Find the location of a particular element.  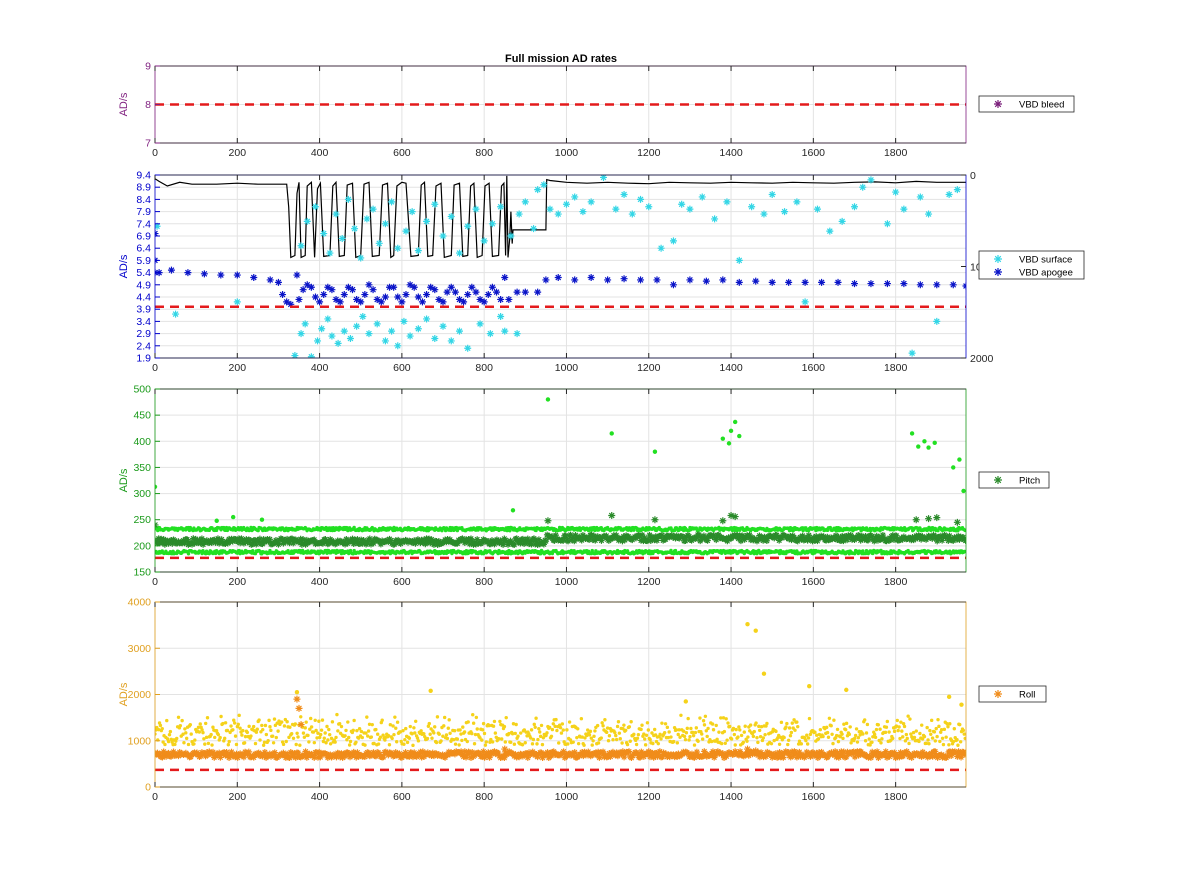

x-tick-label: 1400 is located at coordinates (731, 797).